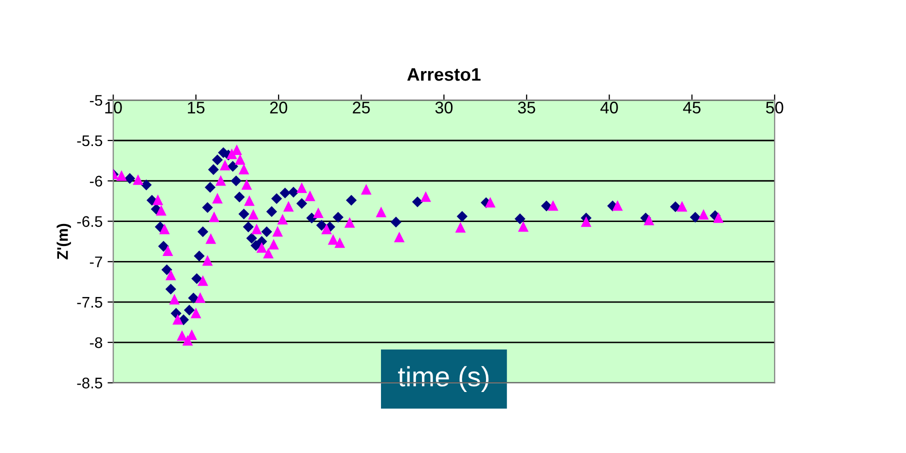 This screenshot has height=453, width=906. Describe the element at coordinates (692, 108) in the screenshot. I see `x-tick-label: 45` at that location.